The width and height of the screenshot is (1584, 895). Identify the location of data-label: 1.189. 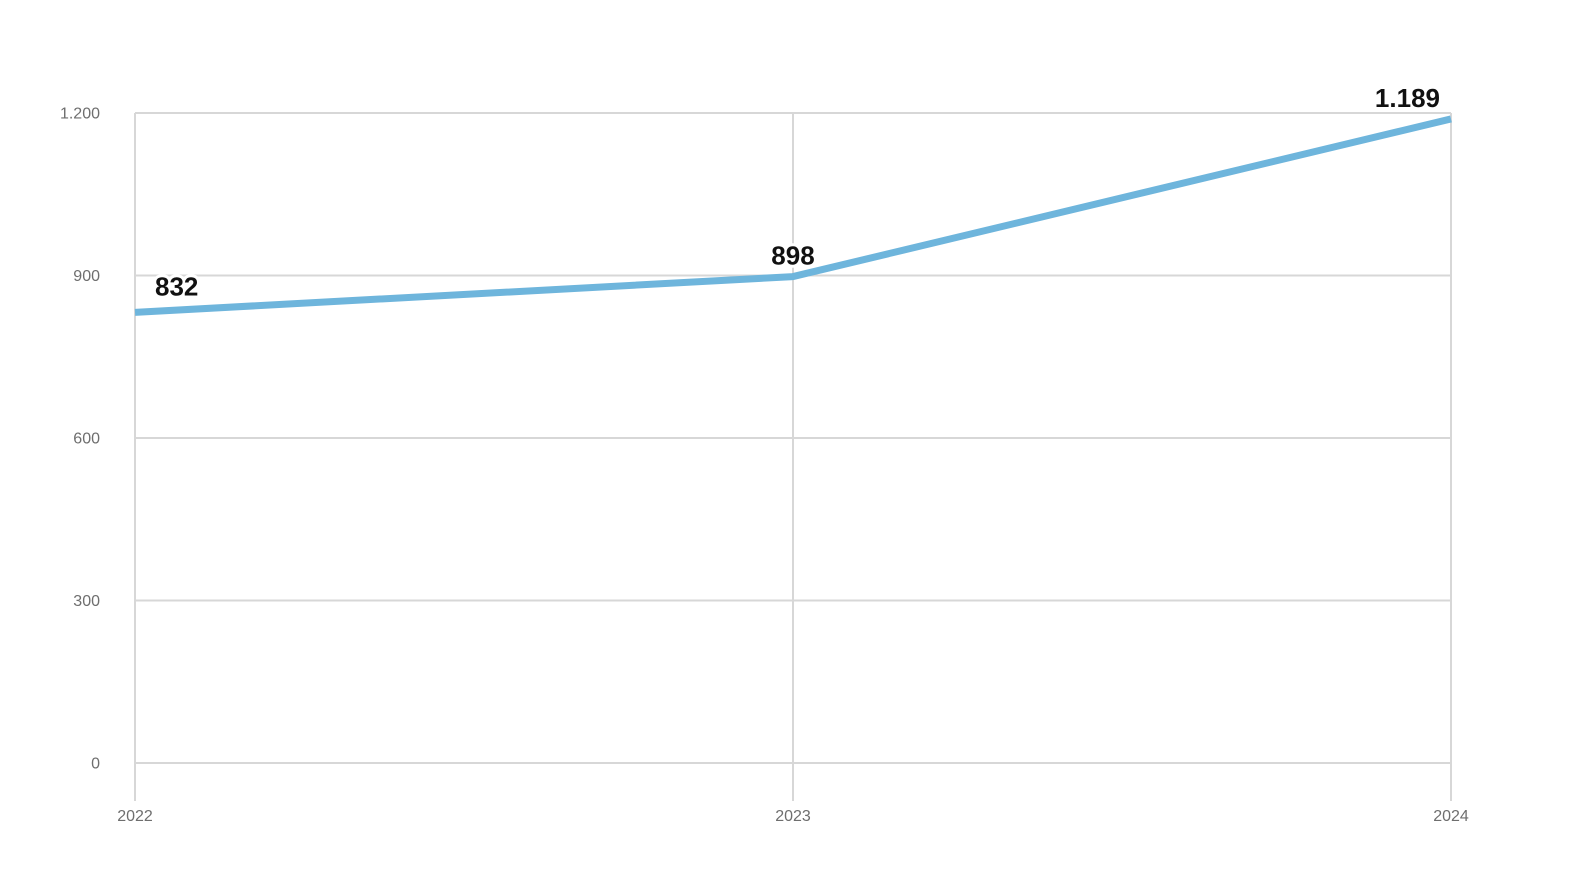
(1407, 98).